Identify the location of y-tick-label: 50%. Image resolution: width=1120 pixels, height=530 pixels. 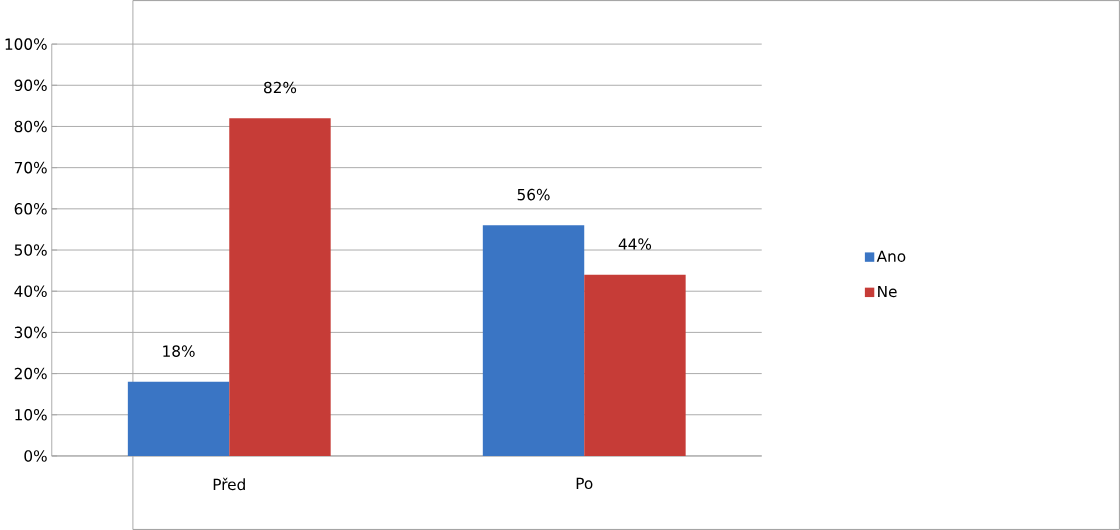
(30, 250).